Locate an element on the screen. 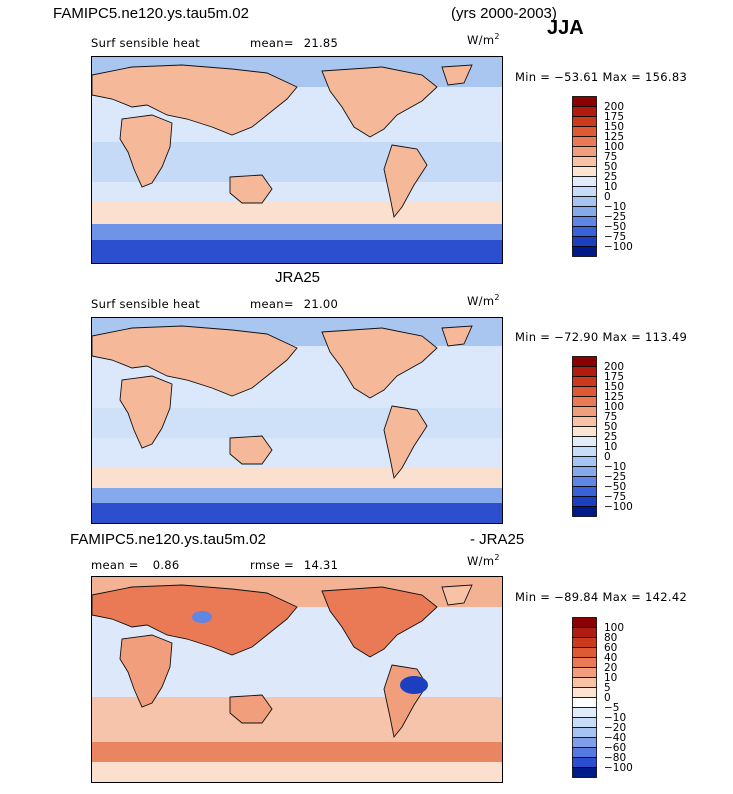 This screenshot has height=794, width=733. panel2-units-base: W/m is located at coordinates (481, 300).